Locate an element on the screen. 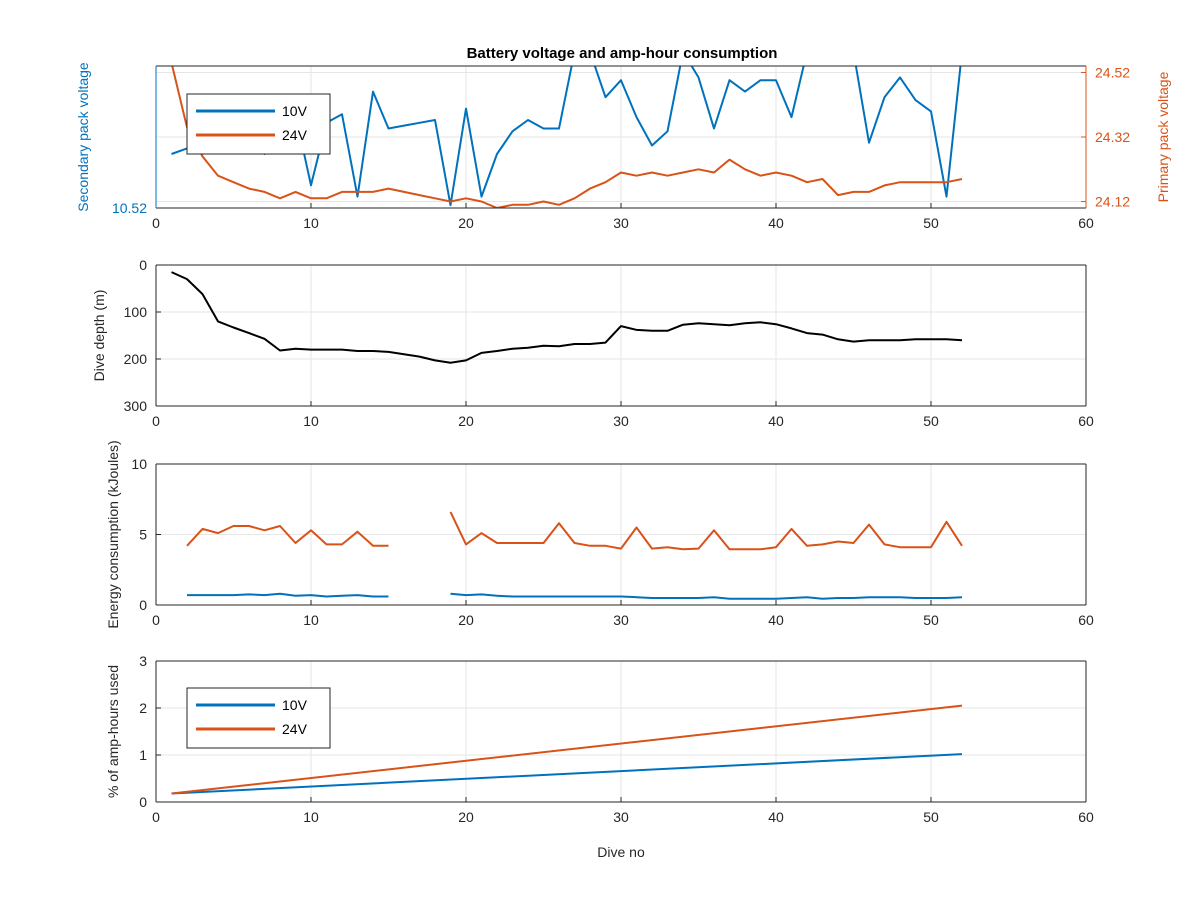 This screenshot has height=900, width=1200. y-right-tick-label: 24.32 is located at coordinates (1112, 137).